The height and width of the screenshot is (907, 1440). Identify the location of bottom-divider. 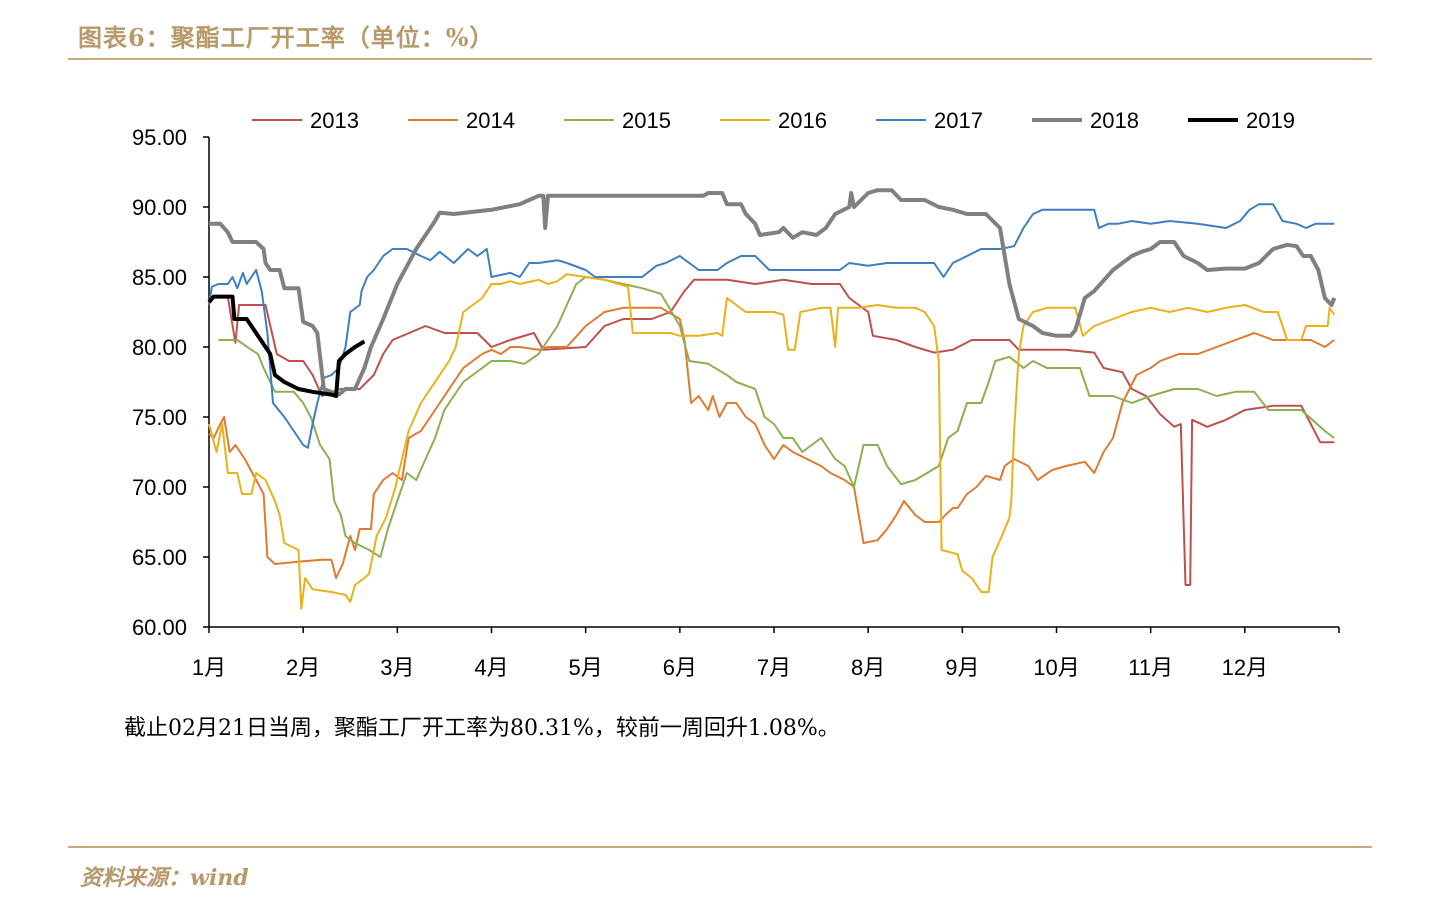
(720, 847).